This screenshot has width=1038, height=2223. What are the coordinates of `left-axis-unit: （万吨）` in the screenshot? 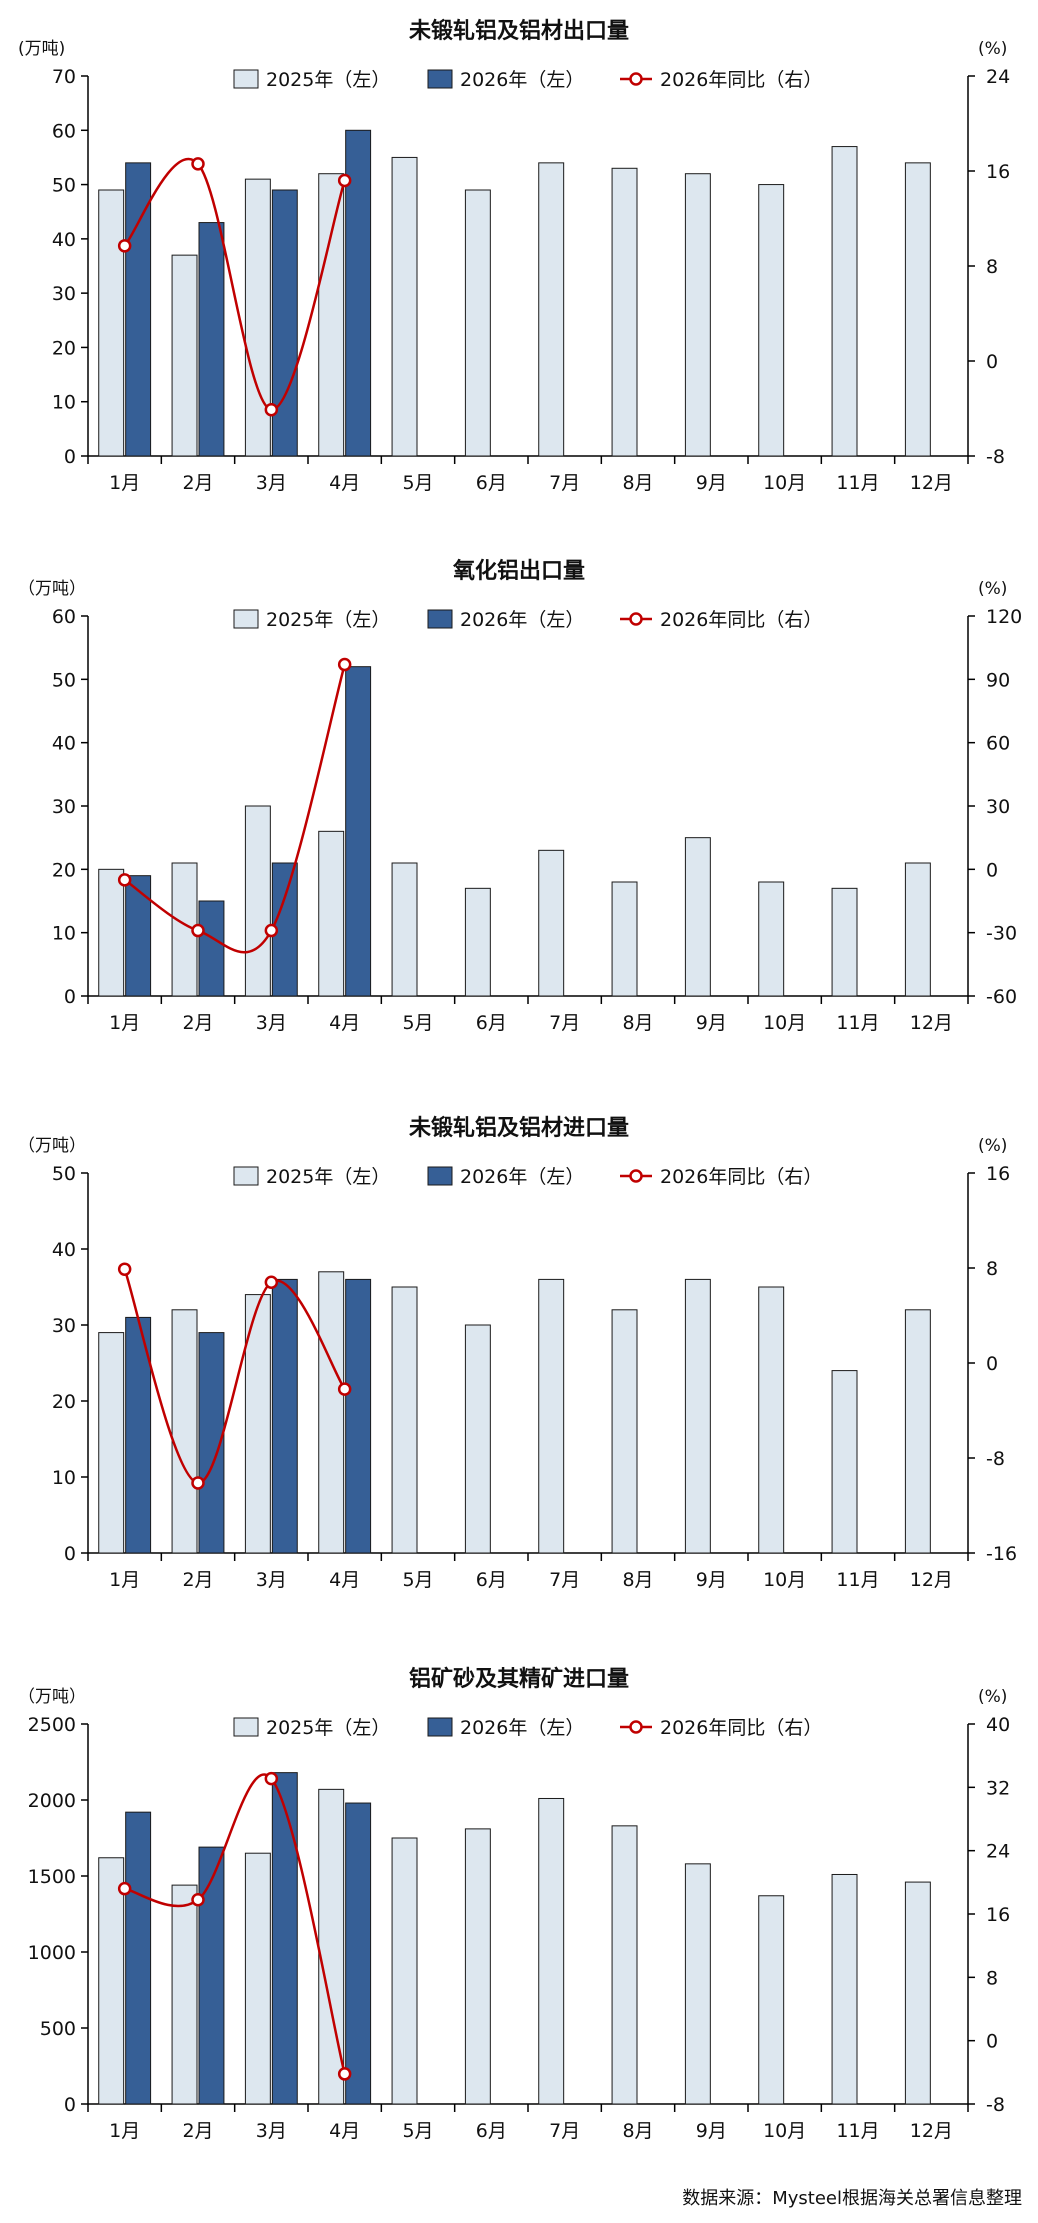 It's located at (52, 589).